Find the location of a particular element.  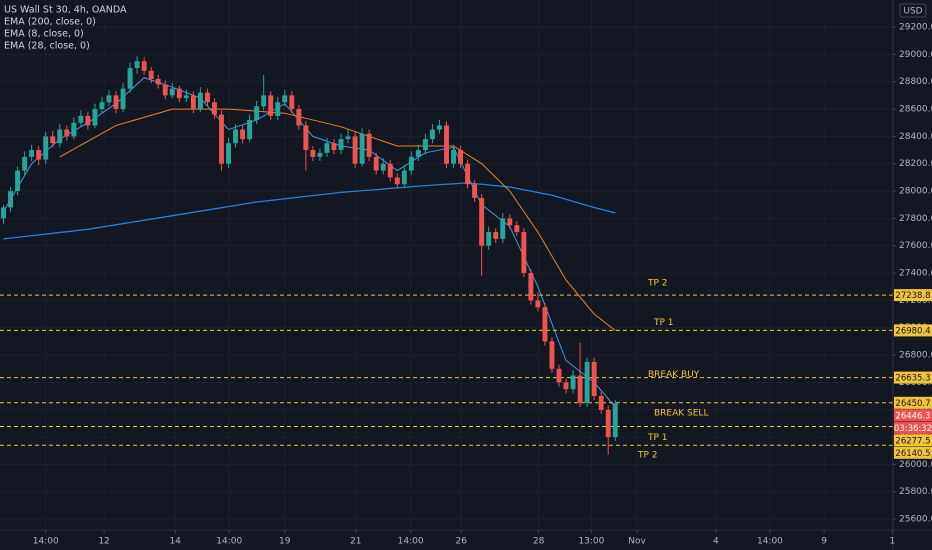

current-price-tag-bg is located at coordinates (913, 415).